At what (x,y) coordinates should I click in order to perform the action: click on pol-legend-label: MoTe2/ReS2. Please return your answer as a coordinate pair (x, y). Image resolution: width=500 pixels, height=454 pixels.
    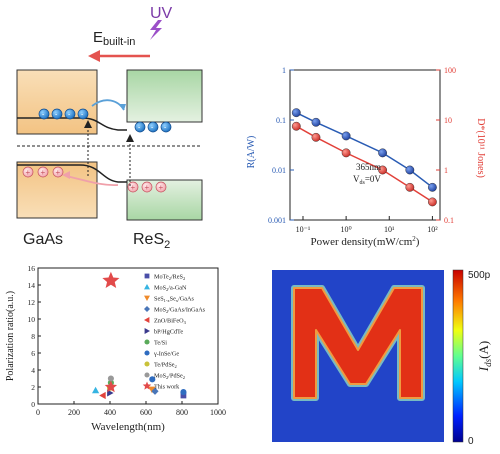
    Looking at the image, I should click on (169, 278).